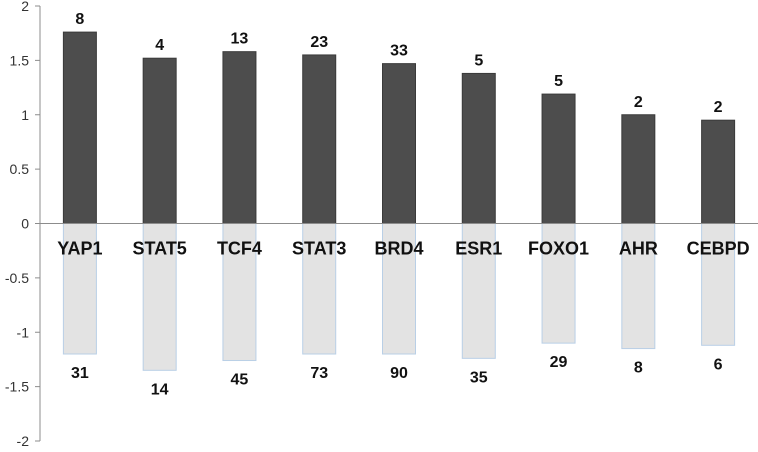 The height and width of the screenshot is (452, 758). Describe the element at coordinates (79, 19) in the screenshot. I see `data-label-positive: 8` at that location.